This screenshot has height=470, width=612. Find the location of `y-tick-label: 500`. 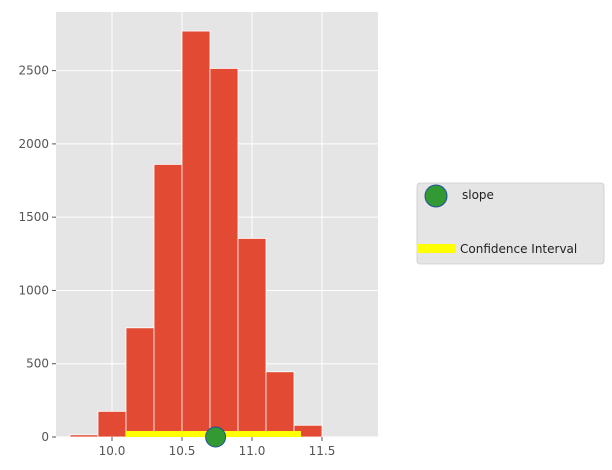

y-tick-label: 500 is located at coordinates (37, 364).